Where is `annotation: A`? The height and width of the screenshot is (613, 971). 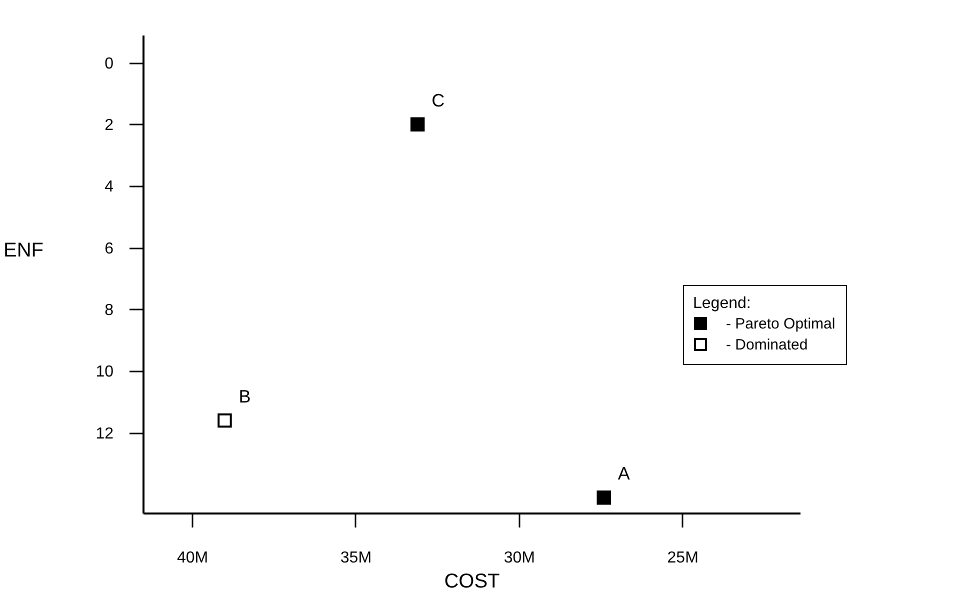 annotation: A is located at coordinates (624, 474).